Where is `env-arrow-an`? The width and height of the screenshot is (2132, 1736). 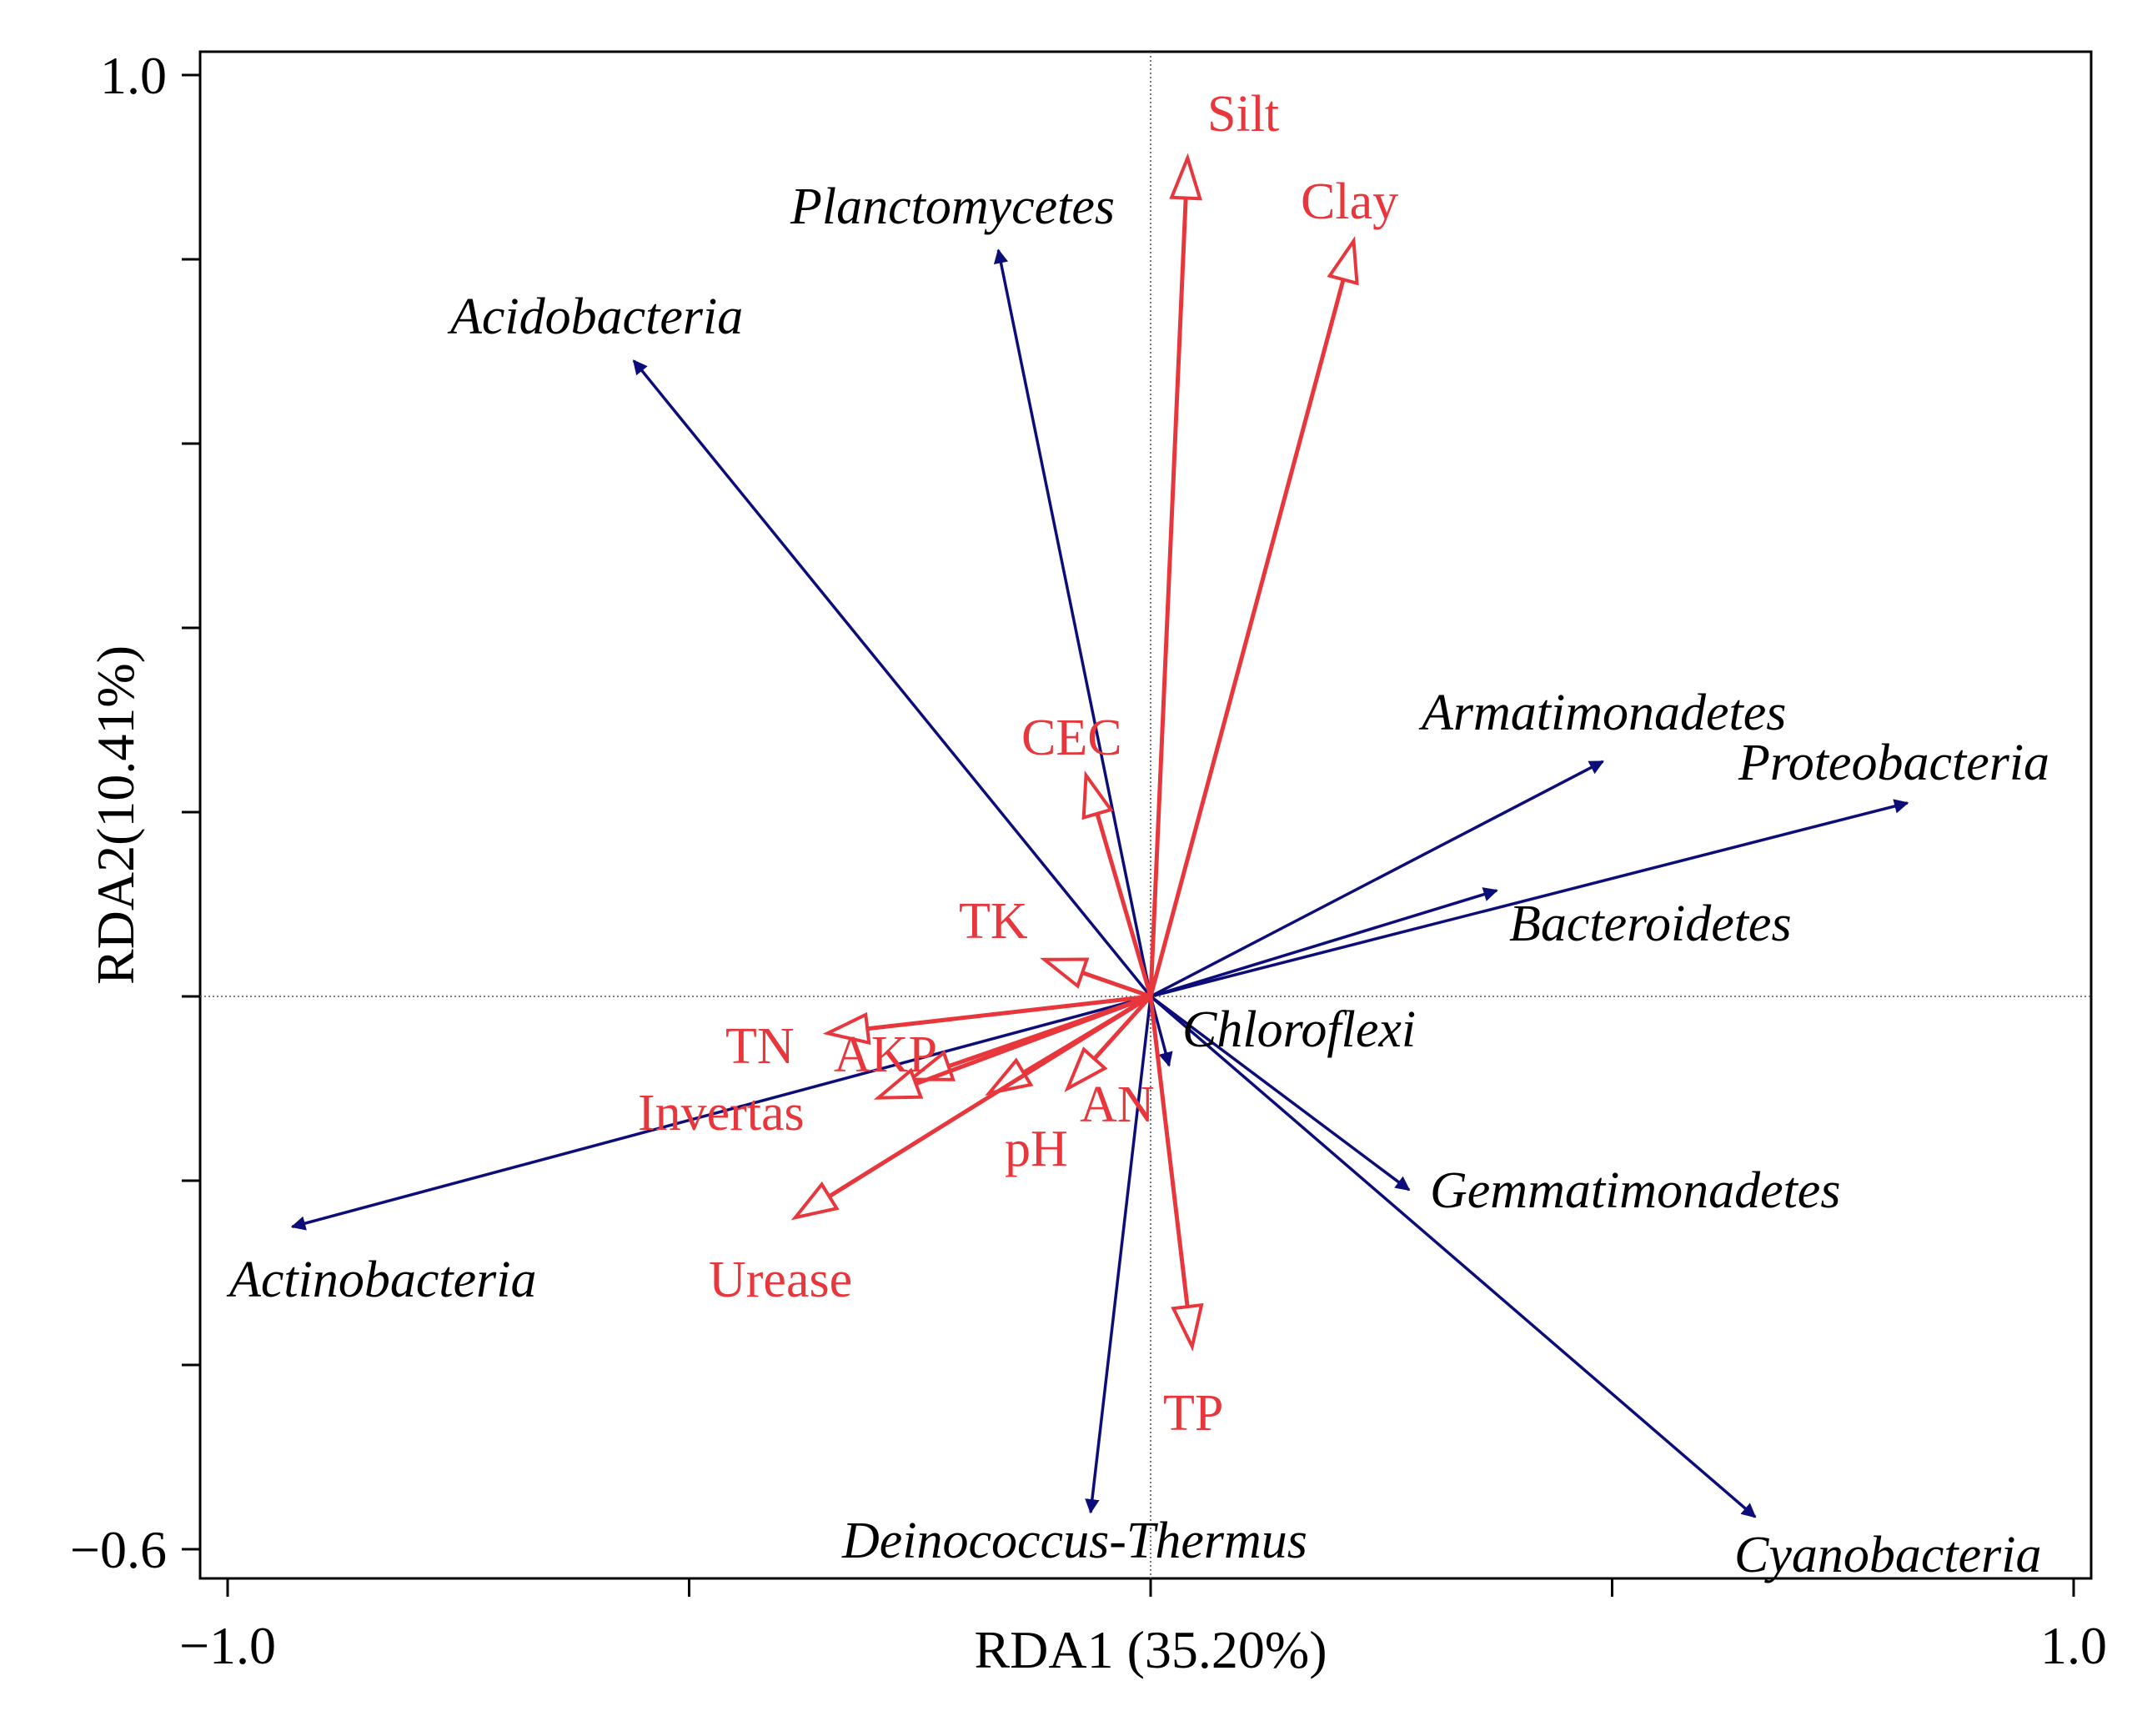 env-arrow-an is located at coordinates (1122, 1028).